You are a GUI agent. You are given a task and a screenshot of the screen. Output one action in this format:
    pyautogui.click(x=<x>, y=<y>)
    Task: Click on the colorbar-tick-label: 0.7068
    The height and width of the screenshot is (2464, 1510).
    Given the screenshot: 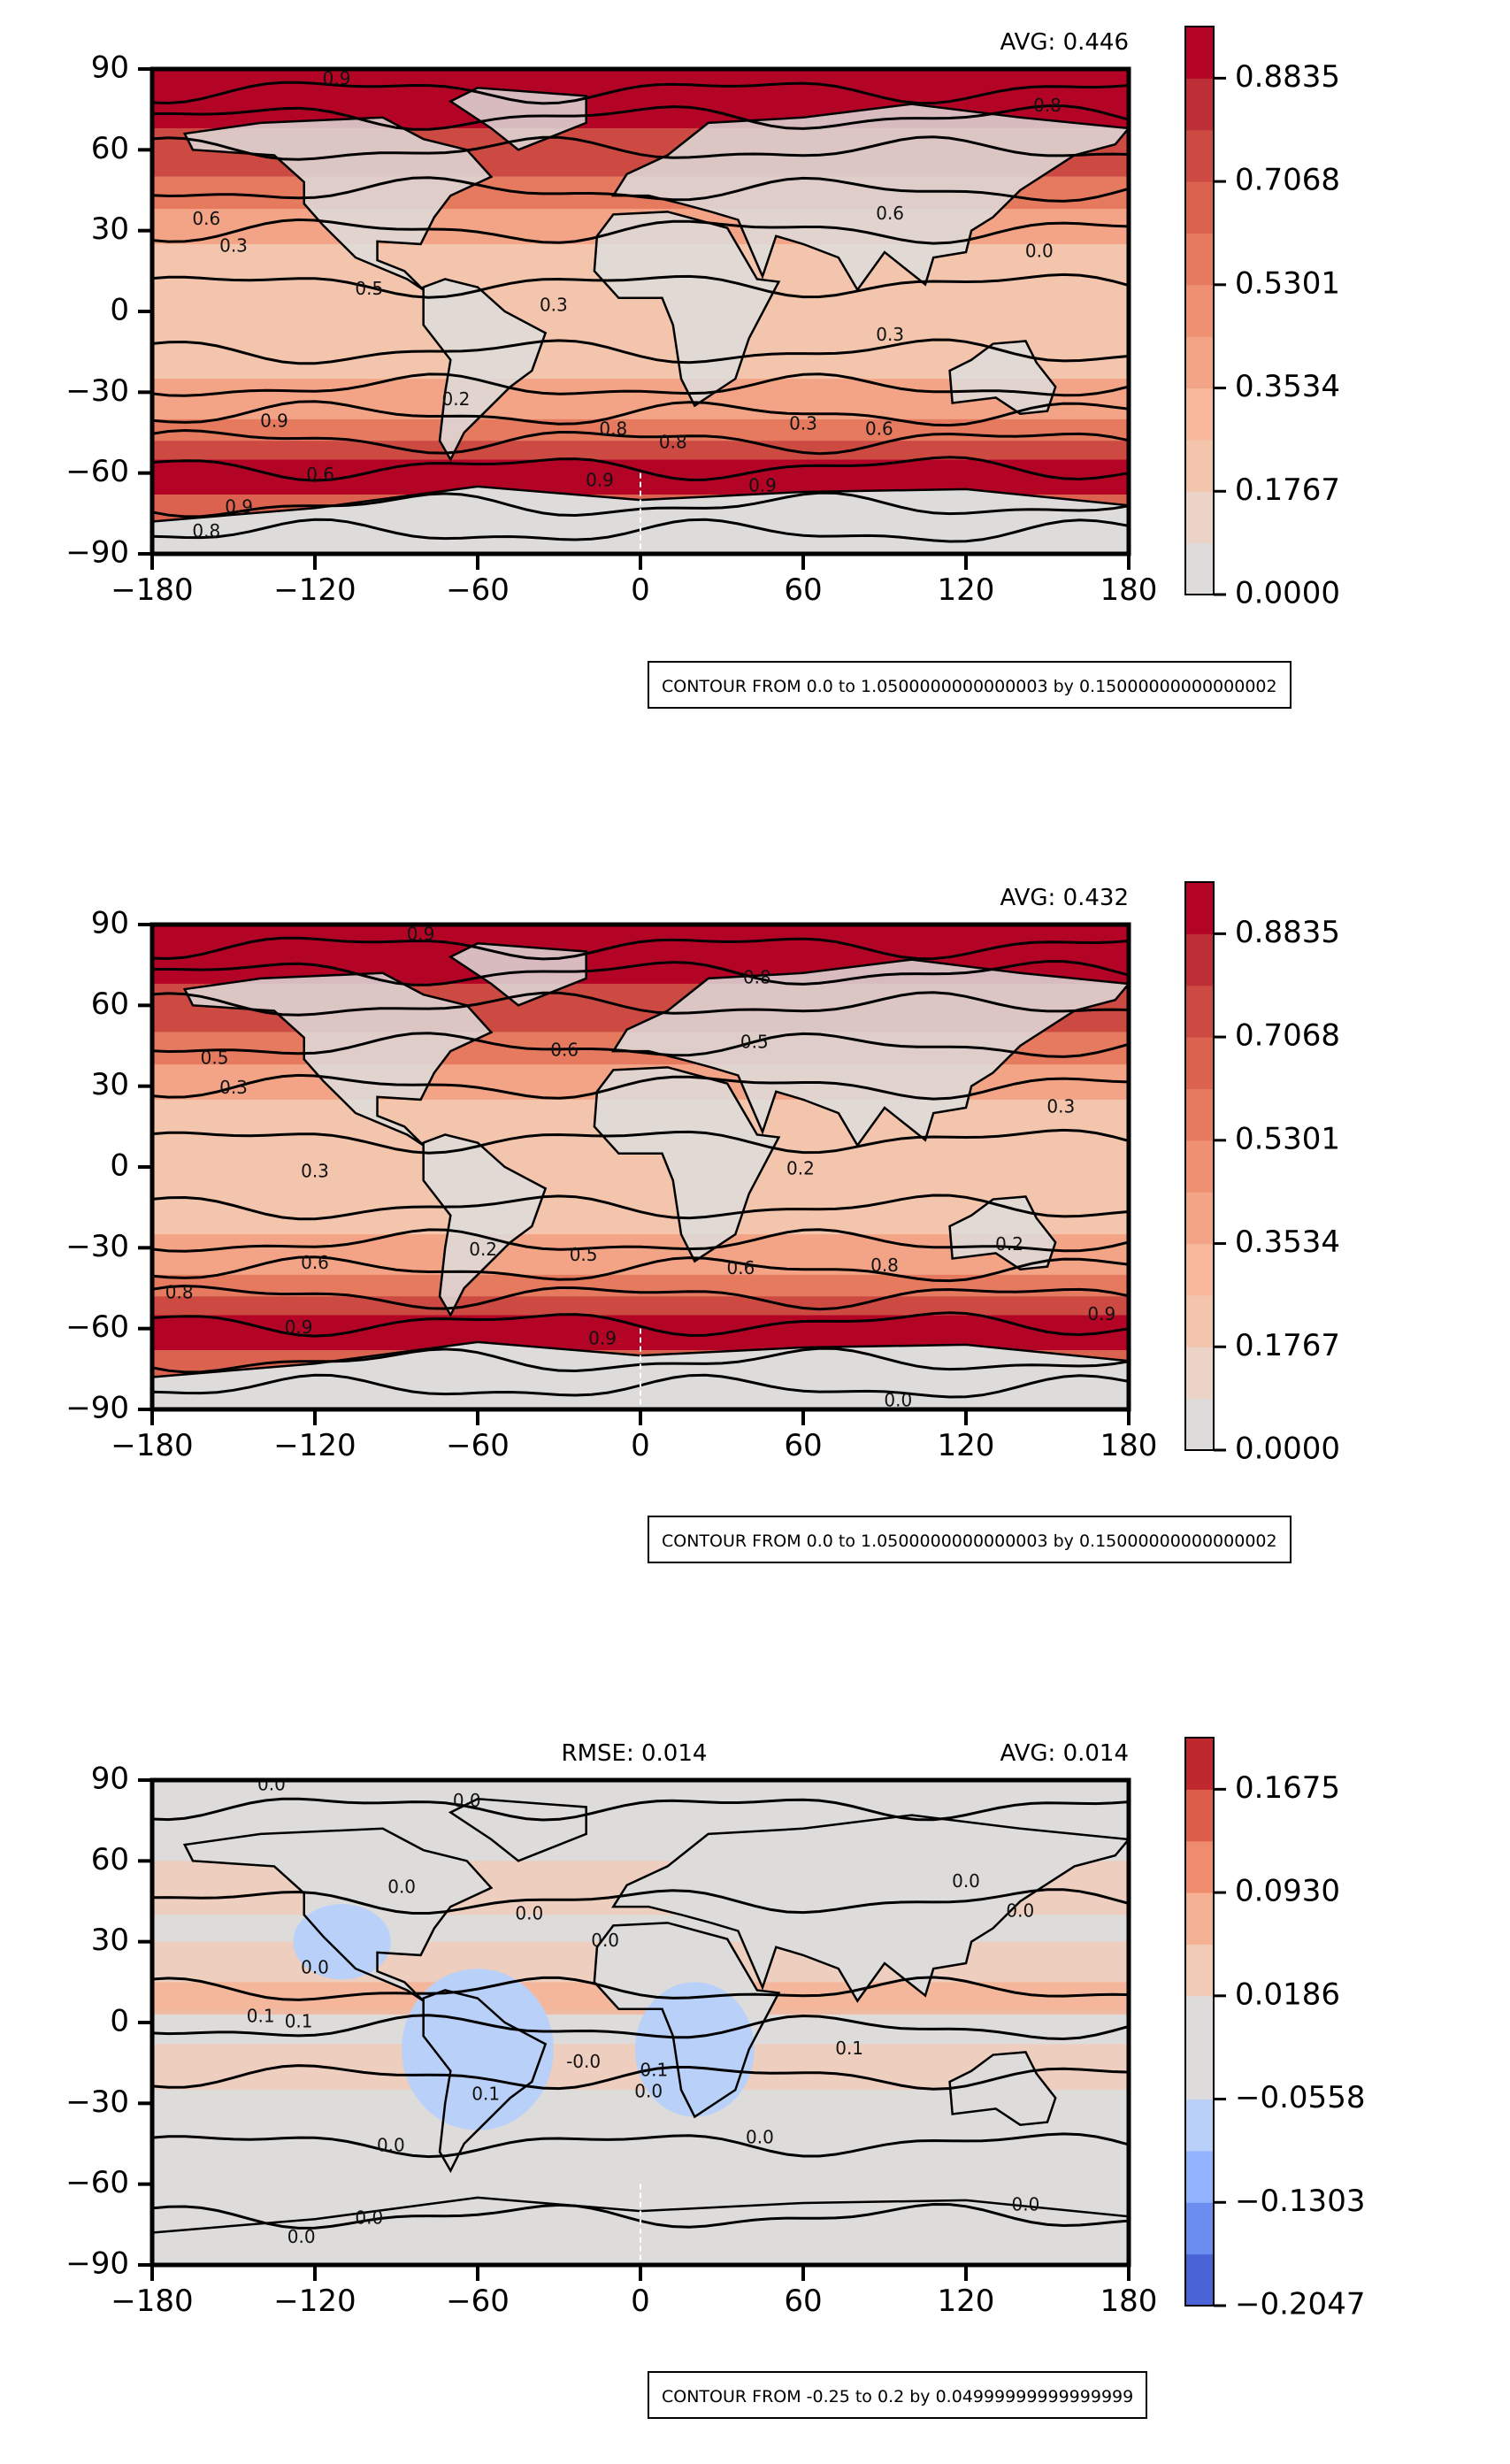 What is the action you would take?
    pyautogui.click(x=1287, y=1036)
    